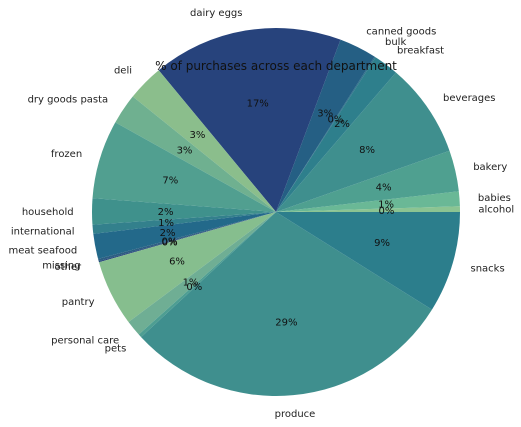 The image size is (521, 427). I want to click on percent-label: 7%, so click(170, 181).